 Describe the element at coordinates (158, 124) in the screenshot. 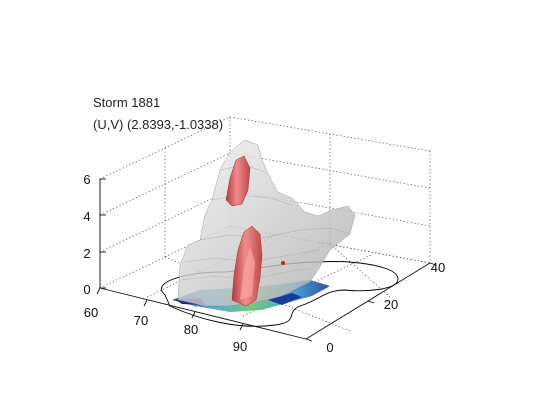

I see `chart-subtitle: (U,V) (2.8393,-1.0338)` at that location.